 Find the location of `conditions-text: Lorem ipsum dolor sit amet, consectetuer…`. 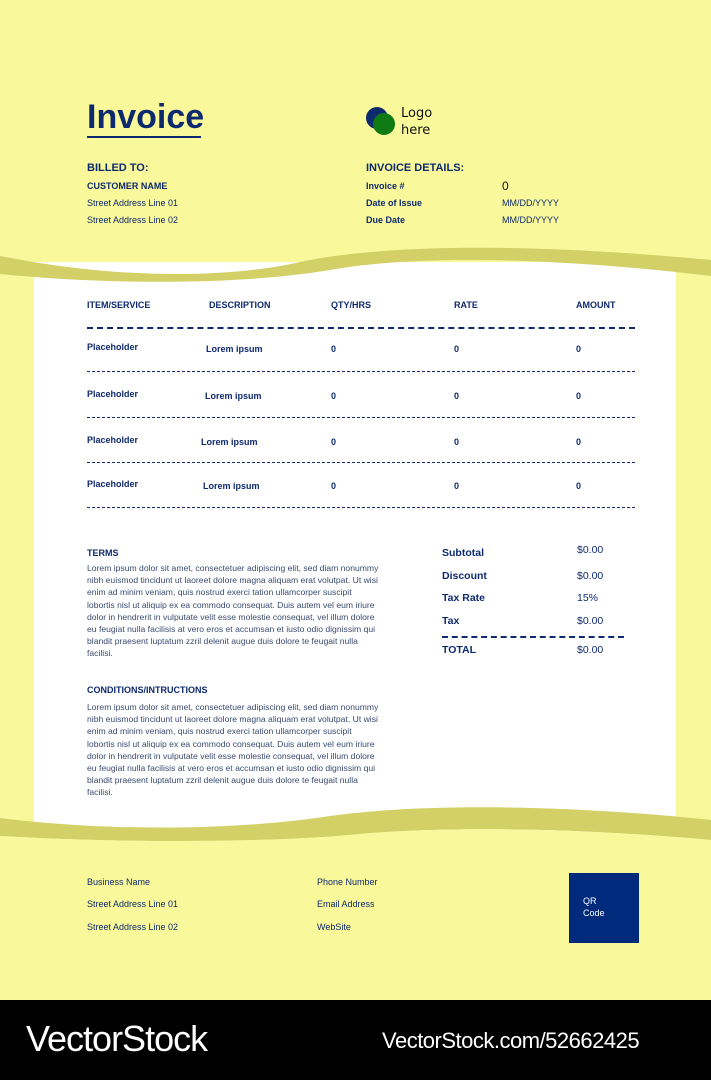

conditions-text: Lorem ipsum dolor sit amet, consectetuer… is located at coordinates (233, 750).